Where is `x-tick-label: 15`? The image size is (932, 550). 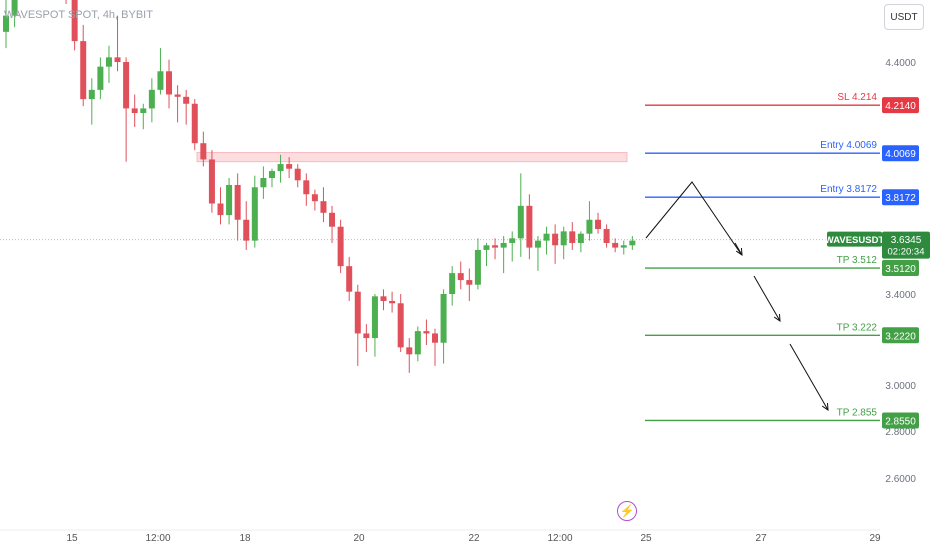
x-tick-label: 15 is located at coordinates (72, 538).